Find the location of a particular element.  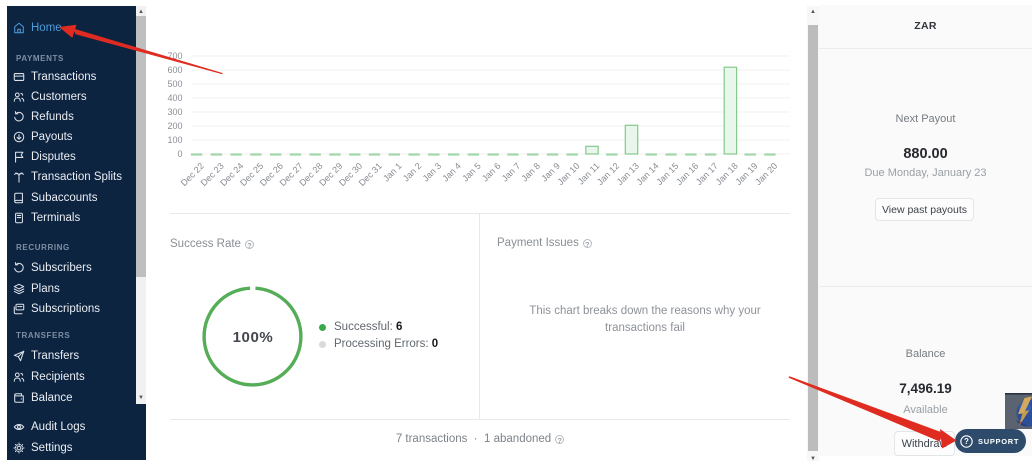

svg-text: 0 is located at coordinates (179, 154).